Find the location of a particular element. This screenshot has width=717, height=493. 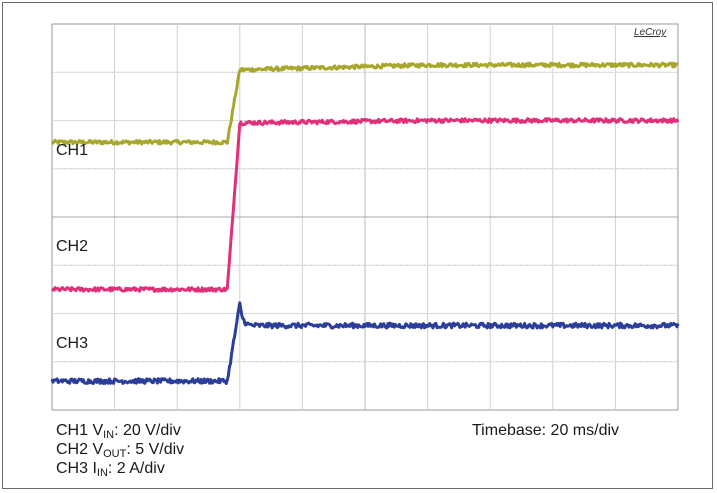

brand-logo-text: LeCroy is located at coordinates (650, 32).